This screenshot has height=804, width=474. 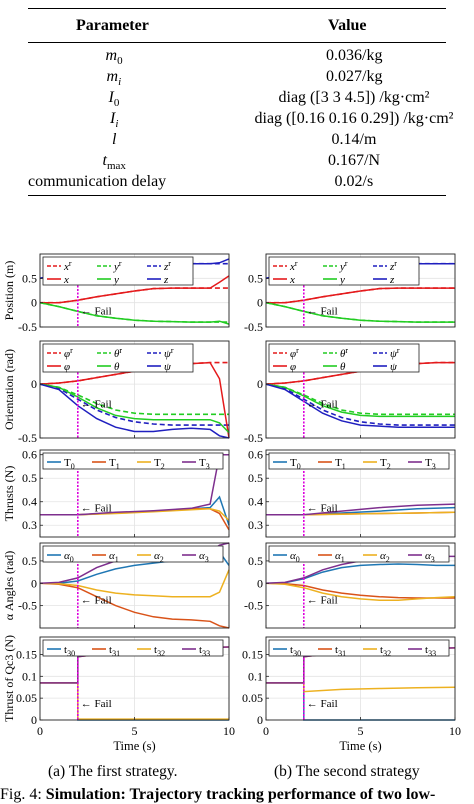 I want to click on legend-label: T2, so click(x=159, y=464).